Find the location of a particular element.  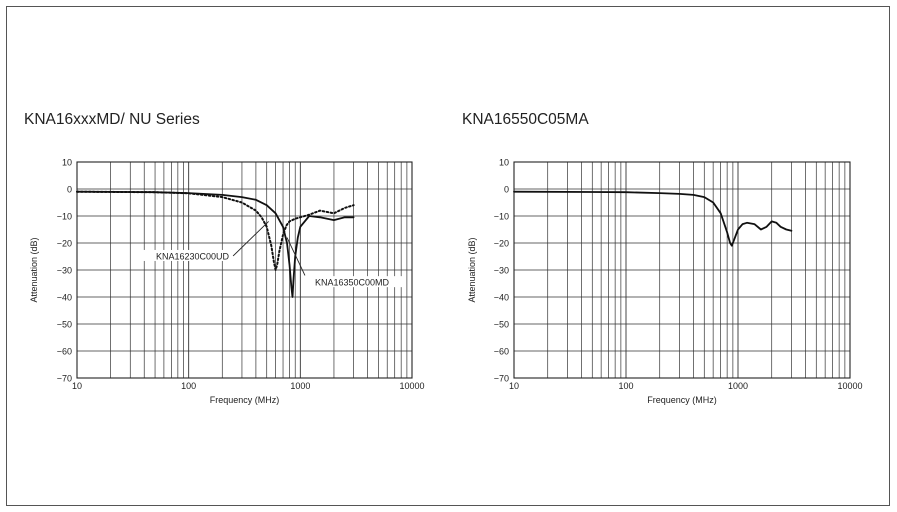

annotation-label: KNA16230C00UD is located at coordinates (193, 256).